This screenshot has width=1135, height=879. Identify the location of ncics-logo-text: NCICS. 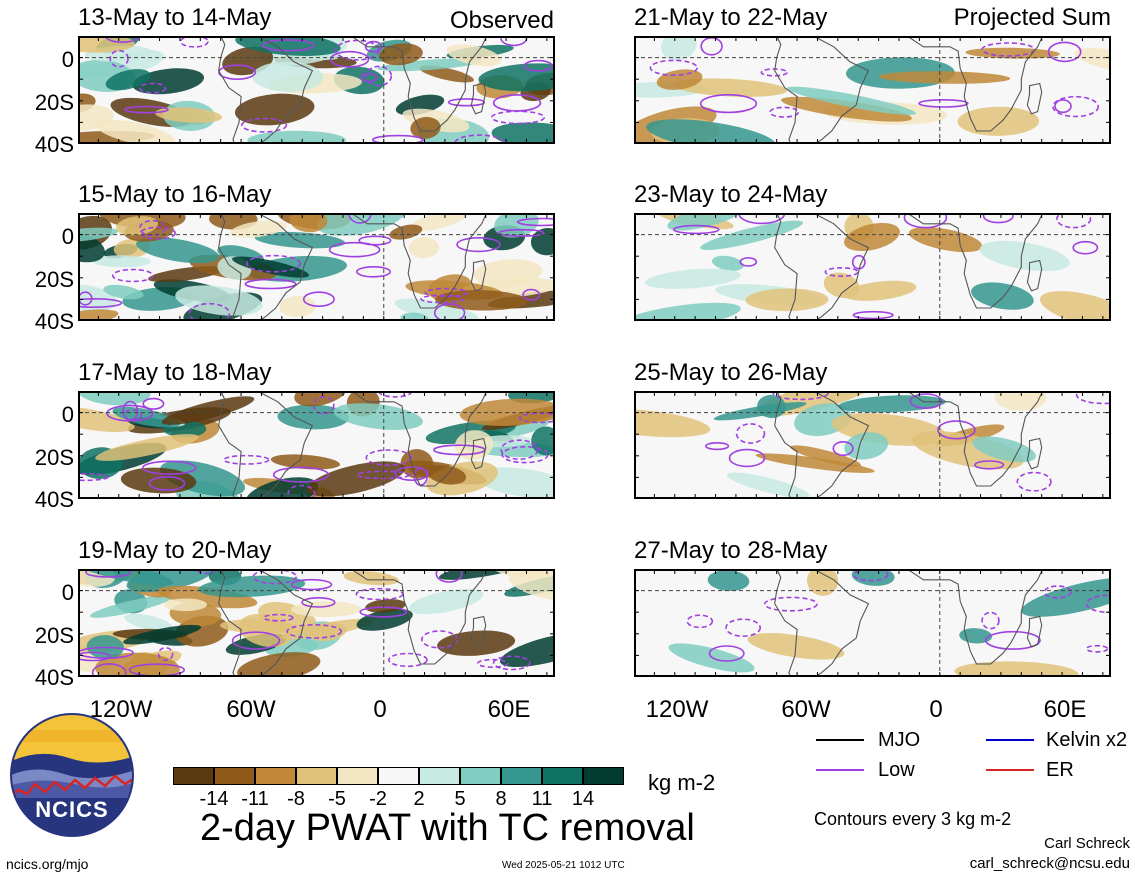
(71, 809).